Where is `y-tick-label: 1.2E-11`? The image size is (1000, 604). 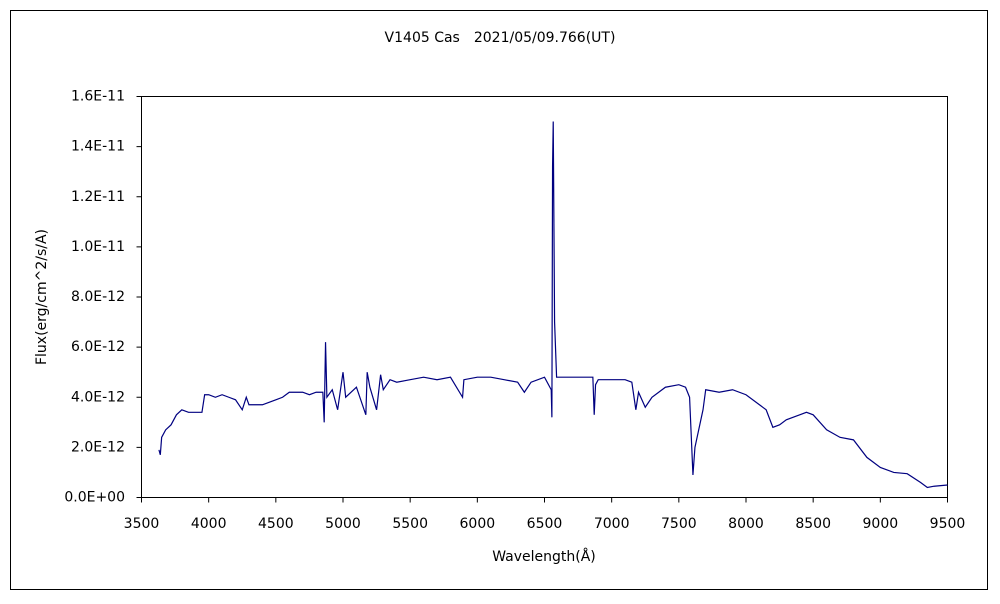
y-tick-label: 1.2E-11 is located at coordinates (98, 197).